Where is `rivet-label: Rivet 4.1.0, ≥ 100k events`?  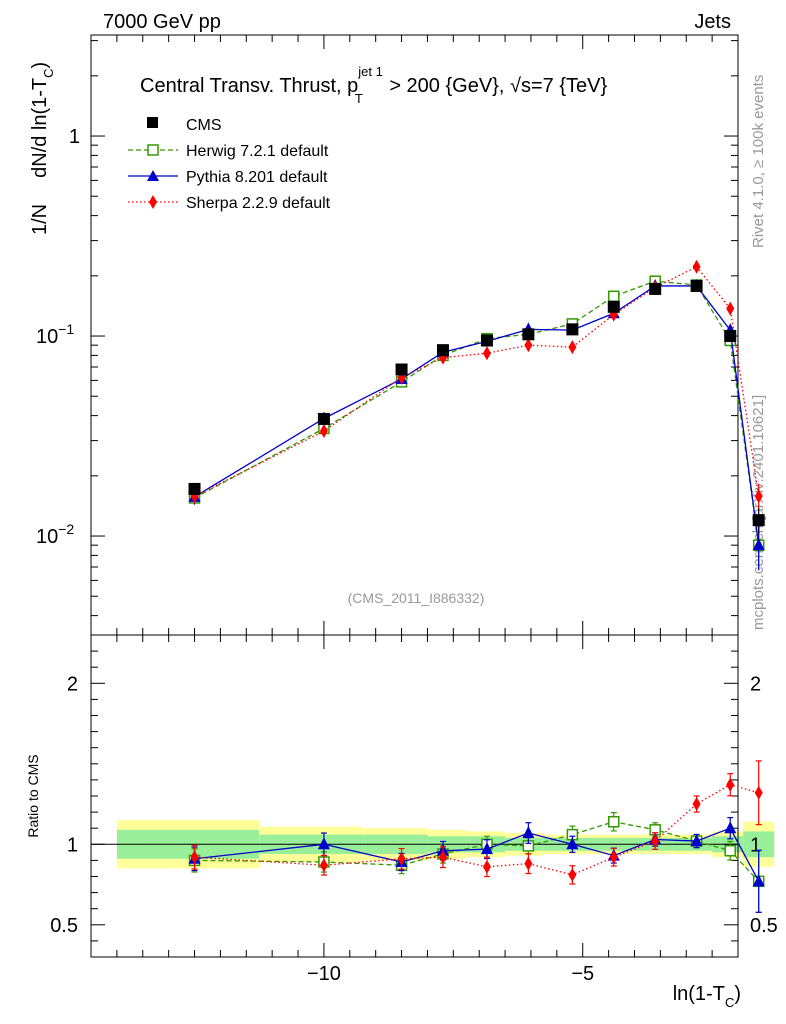 rivet-label: Rivet 4.1.0, ≥ 100k events is located at coordinates (758, 161).